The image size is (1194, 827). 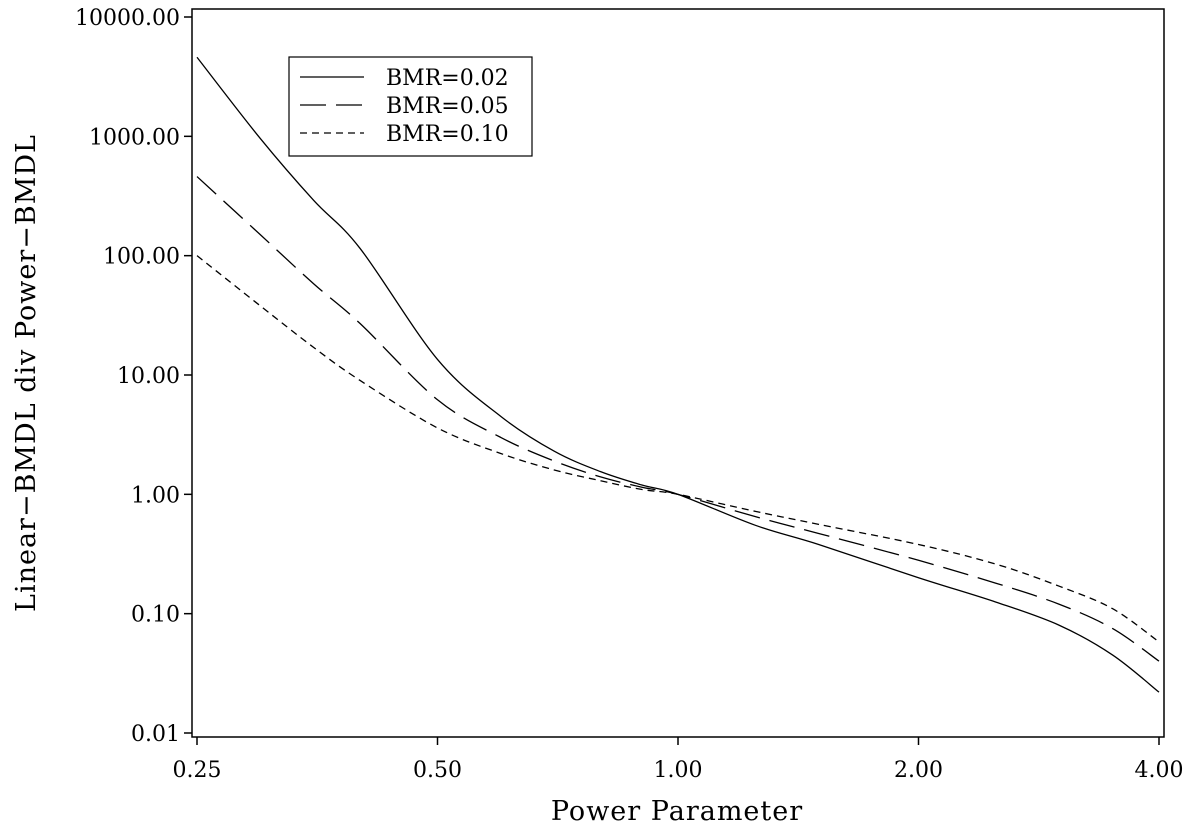 I want to click on x-tick-label: 0.50, so click(x=437, y=770).